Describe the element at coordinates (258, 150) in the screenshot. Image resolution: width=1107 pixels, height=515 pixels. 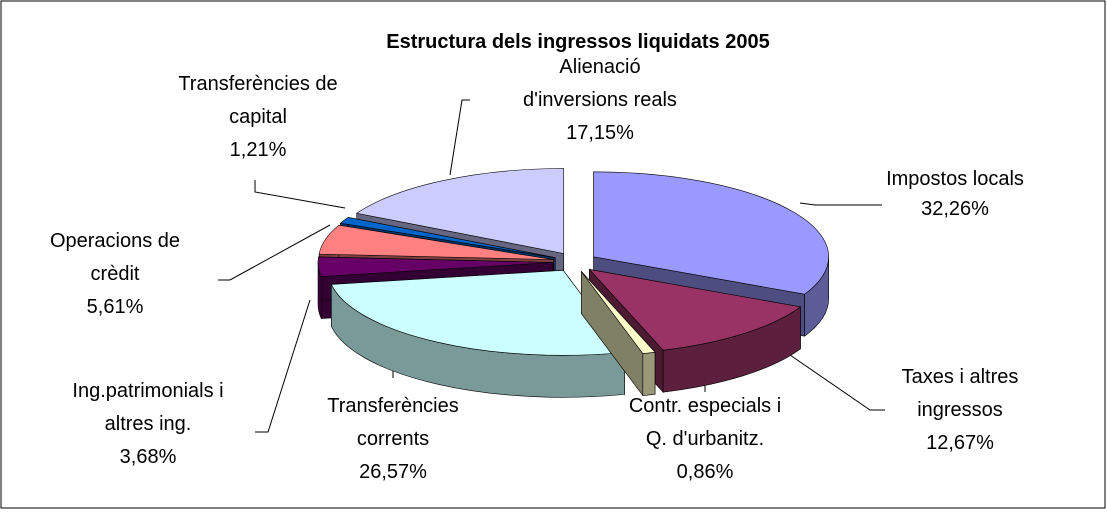
I see `value-label: 1,21%` at that location.